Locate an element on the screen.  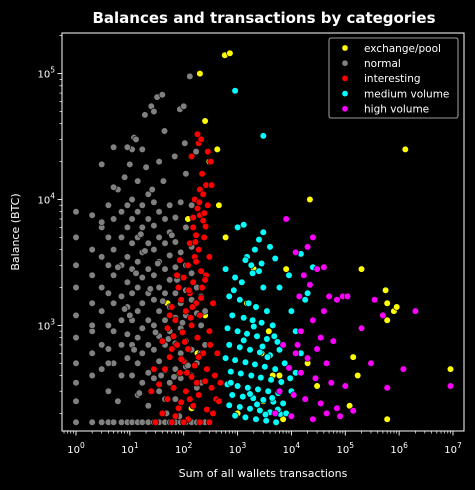
y-axis-ticks: 103 104 105 is located at coordinates (49, 224).